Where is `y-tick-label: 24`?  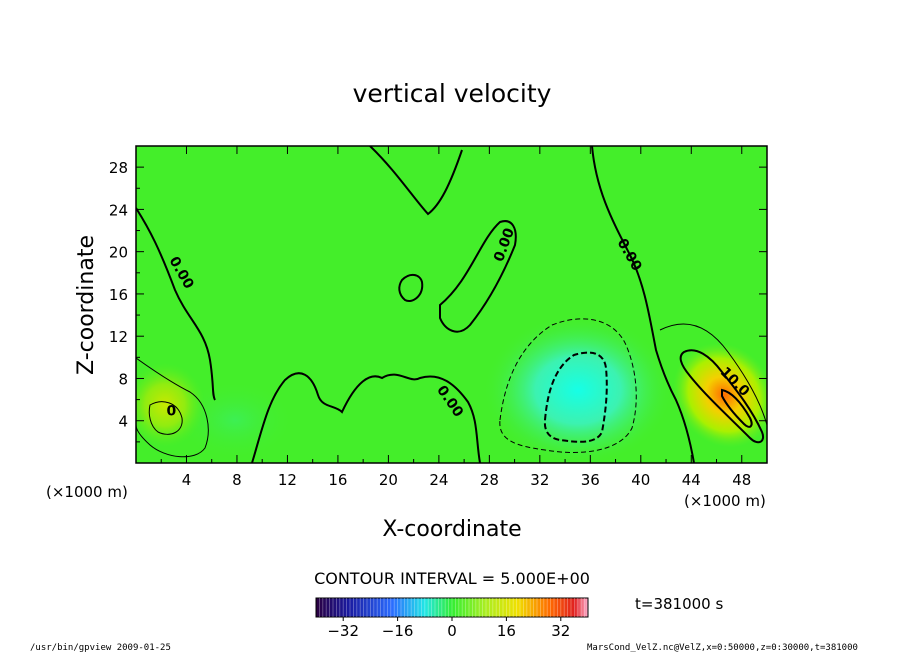
y-tick-label: 24 is located at coordinates (118, 210).